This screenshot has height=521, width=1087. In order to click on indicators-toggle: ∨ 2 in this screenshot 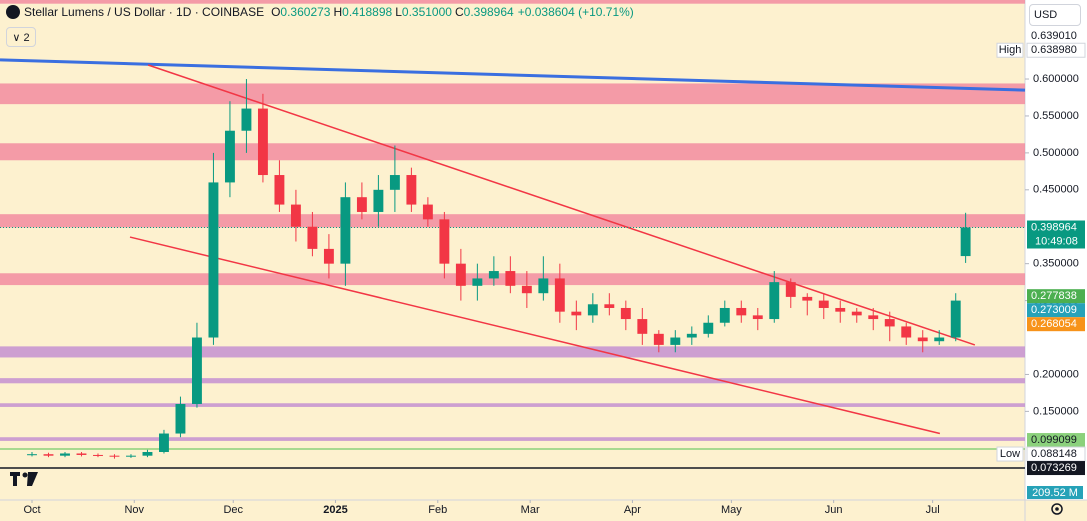, I will do `click(21, 37)`.